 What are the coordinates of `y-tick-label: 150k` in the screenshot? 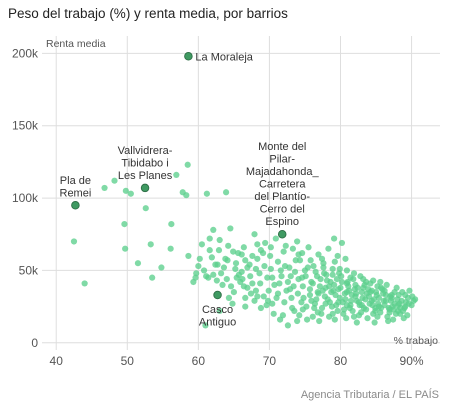 It's located at (25, 126).